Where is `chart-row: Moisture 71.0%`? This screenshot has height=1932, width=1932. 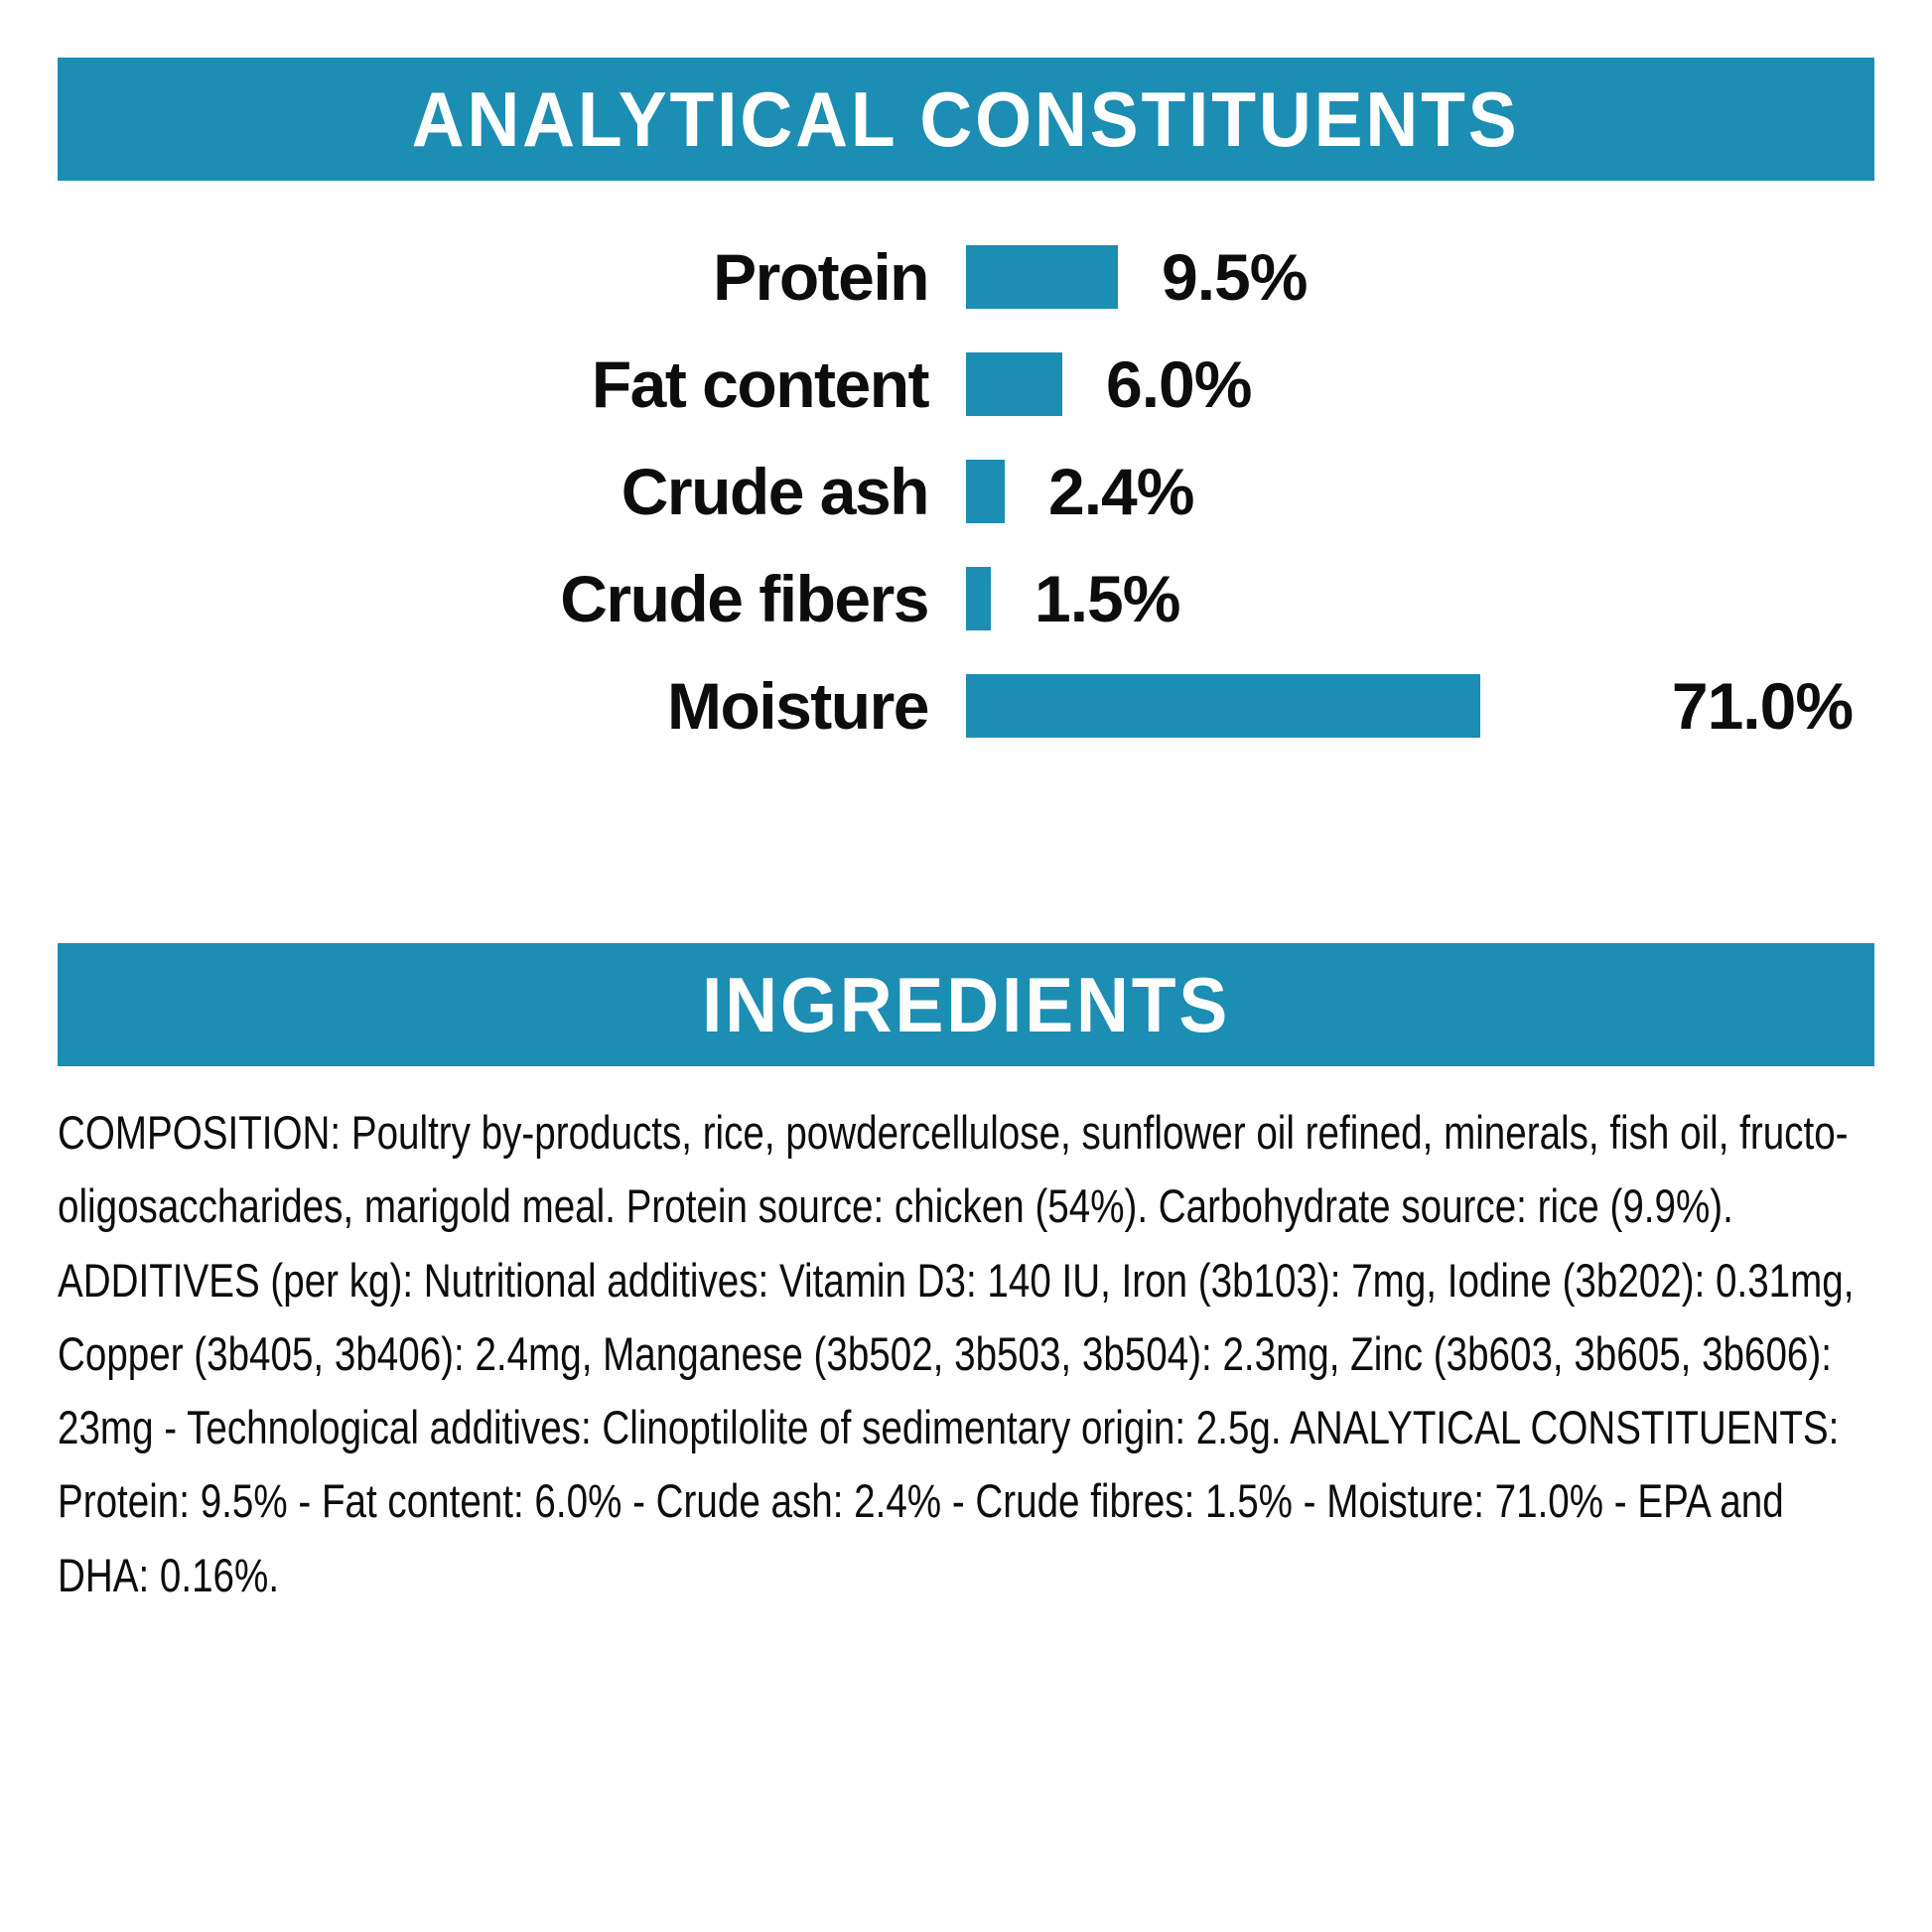
chart-row: Moisture 71.0% is located at coordinates (966, 706).